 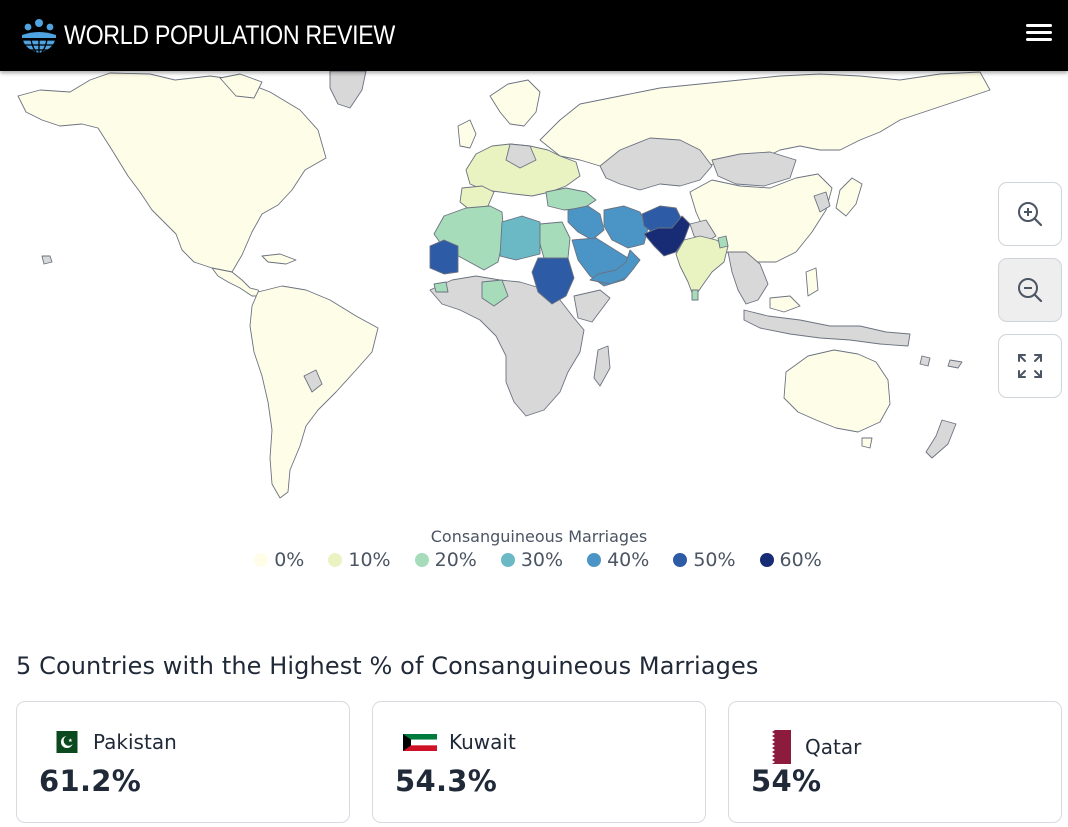 I want to click on map-region-philippines, so click(x=812, y=282).